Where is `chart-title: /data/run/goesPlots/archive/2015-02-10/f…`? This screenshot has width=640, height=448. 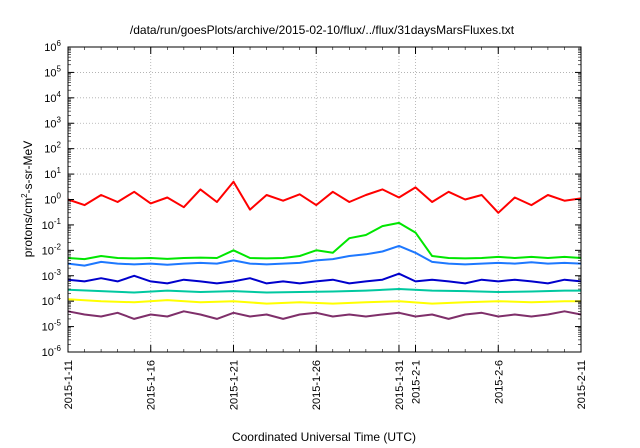
chart-title: /data/run/goesPlots/archive/2015-02-10/f… is located at coordinates (322, 30).